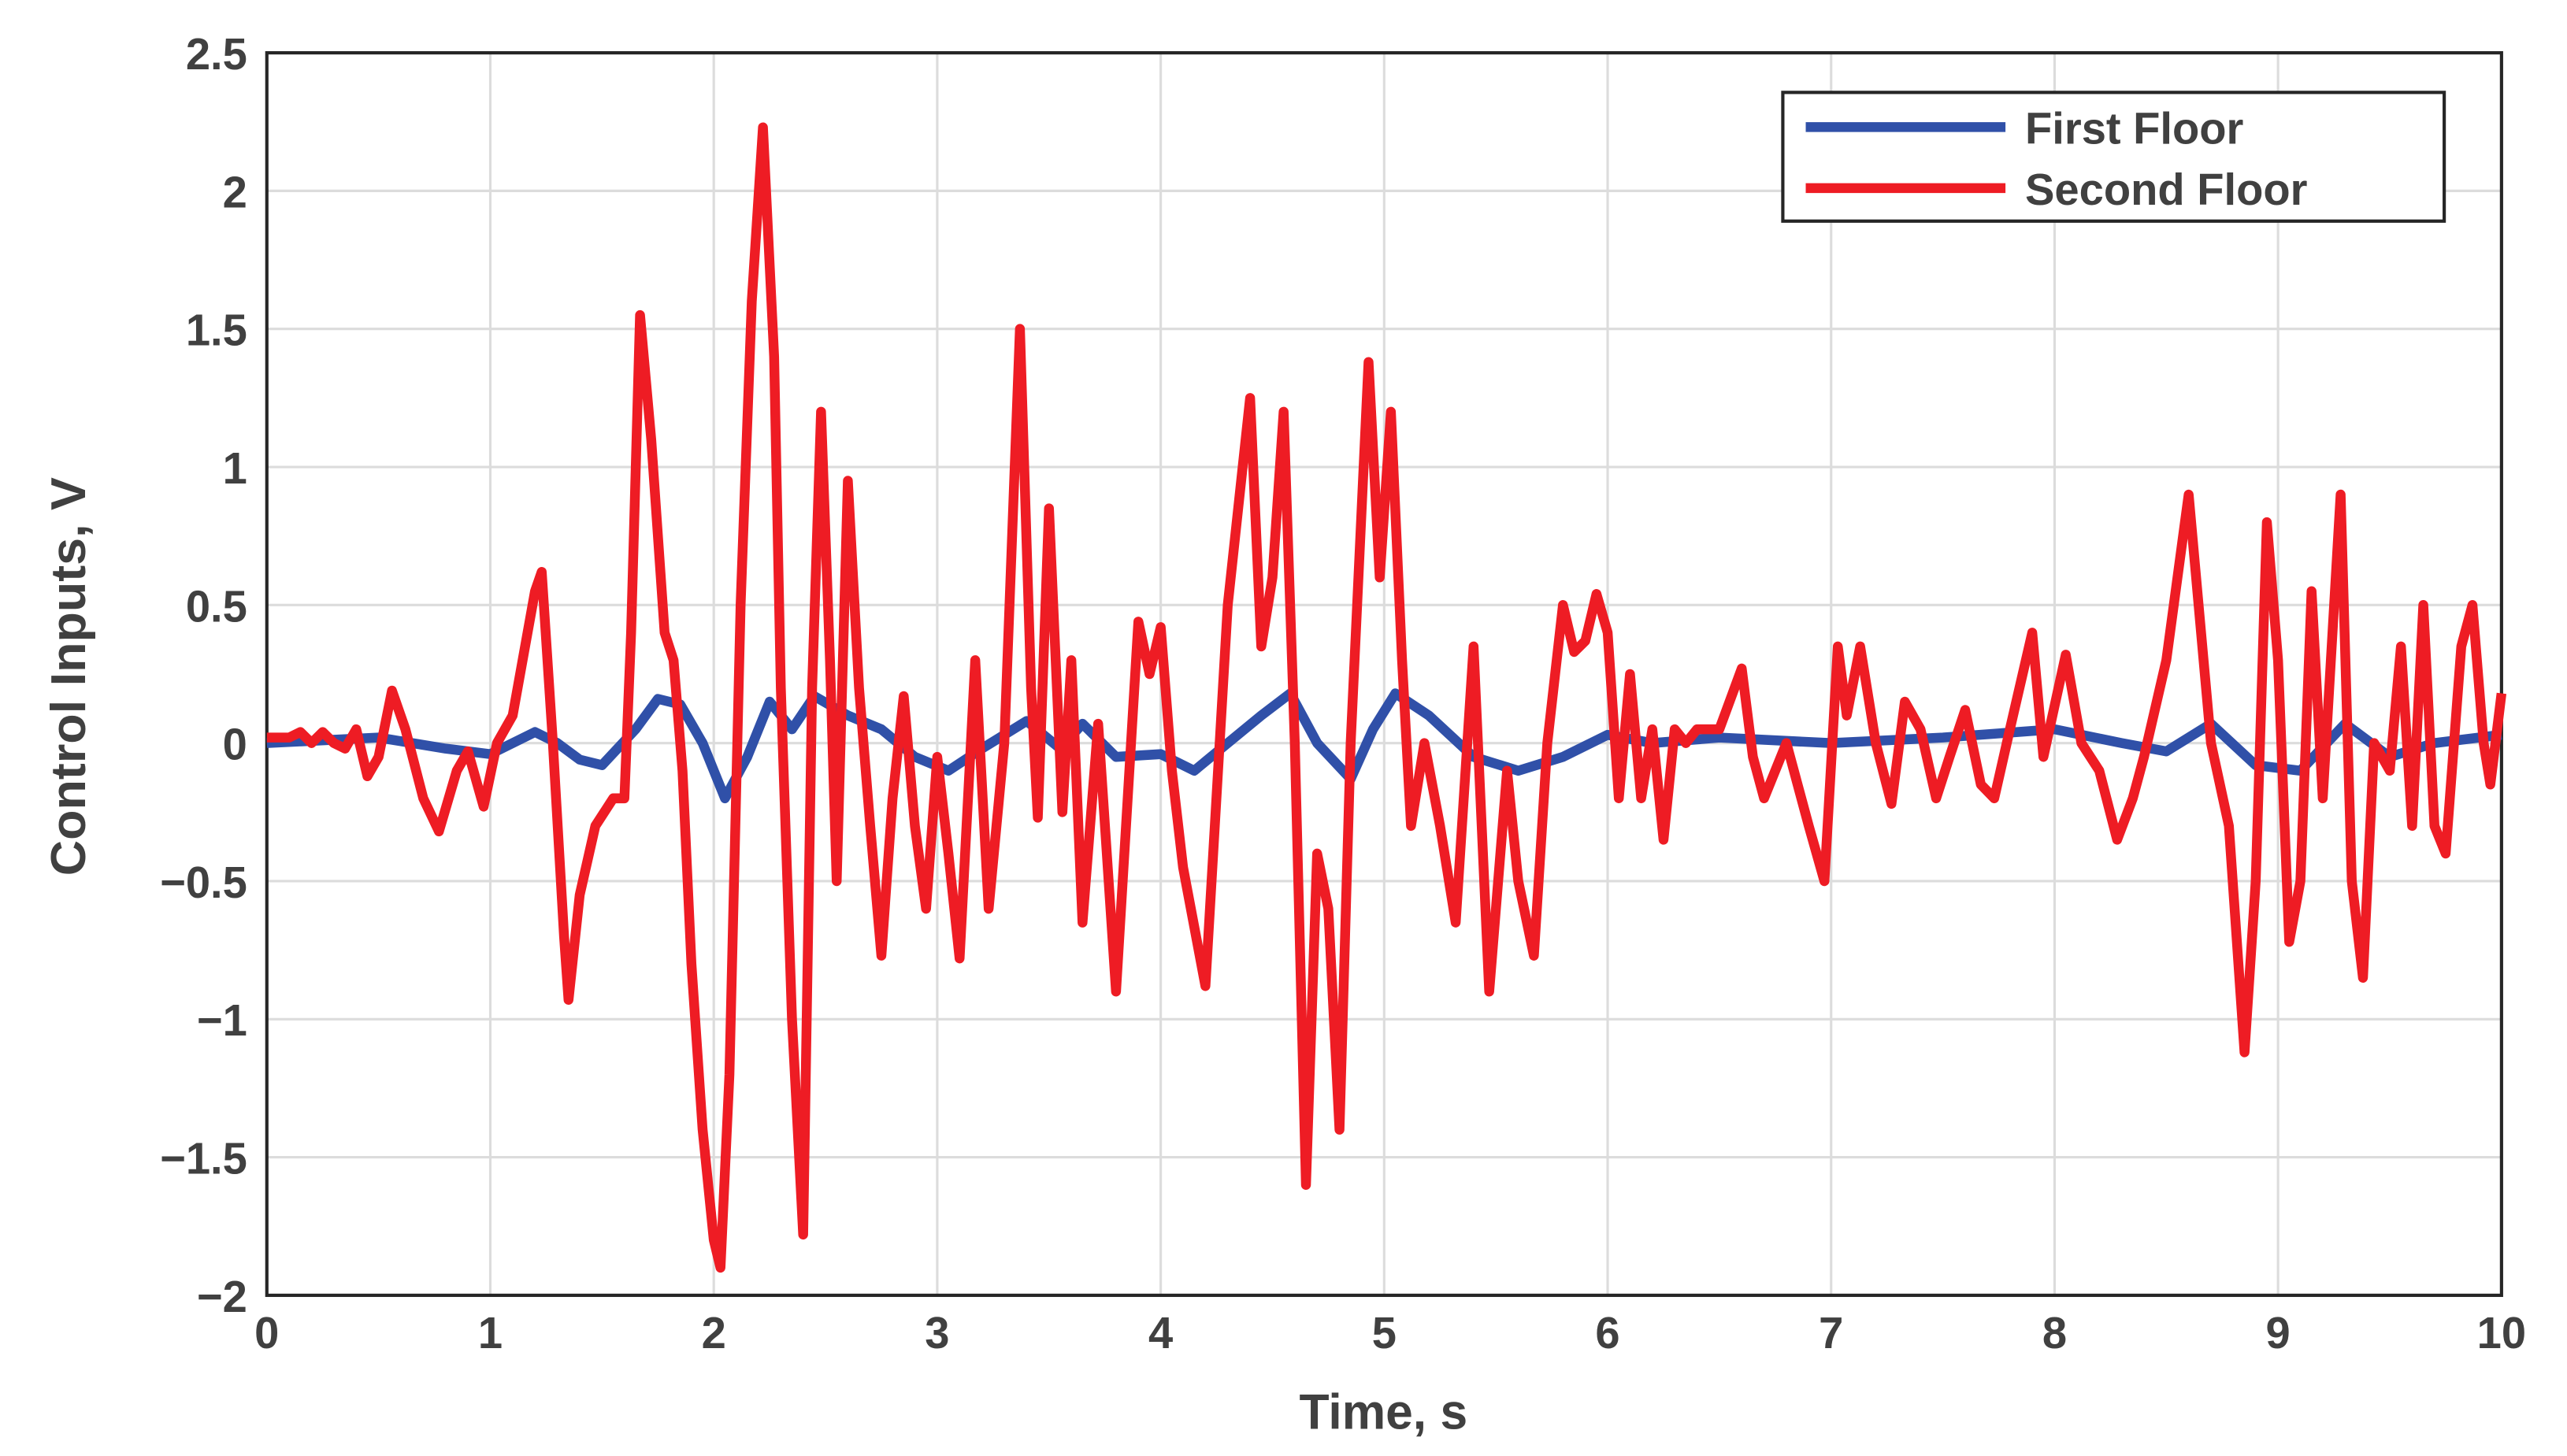 This screenshot has height=1456, width=2567. What do you see at coordinates (2501, 1333) in the screenshot?
I see `x-tick-label: 10` at bounding box center [2501, 1333].